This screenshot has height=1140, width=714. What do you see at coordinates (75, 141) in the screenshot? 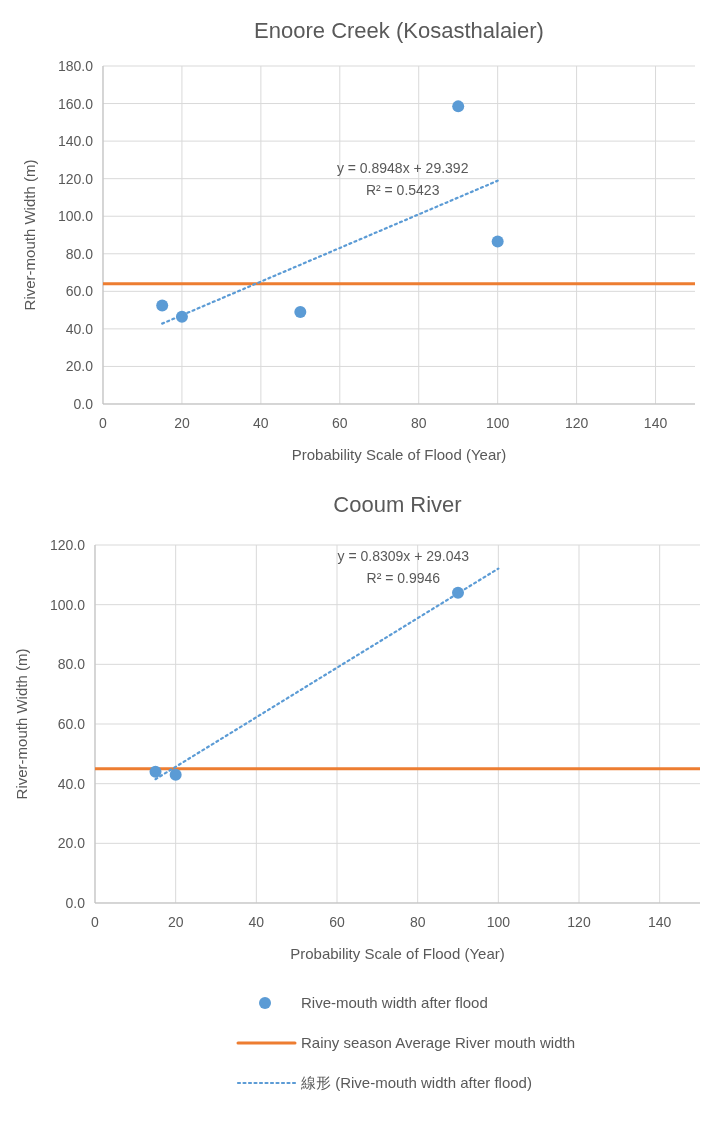
I see `y-tick-label: 140.0` at bounding box center [75, 141].